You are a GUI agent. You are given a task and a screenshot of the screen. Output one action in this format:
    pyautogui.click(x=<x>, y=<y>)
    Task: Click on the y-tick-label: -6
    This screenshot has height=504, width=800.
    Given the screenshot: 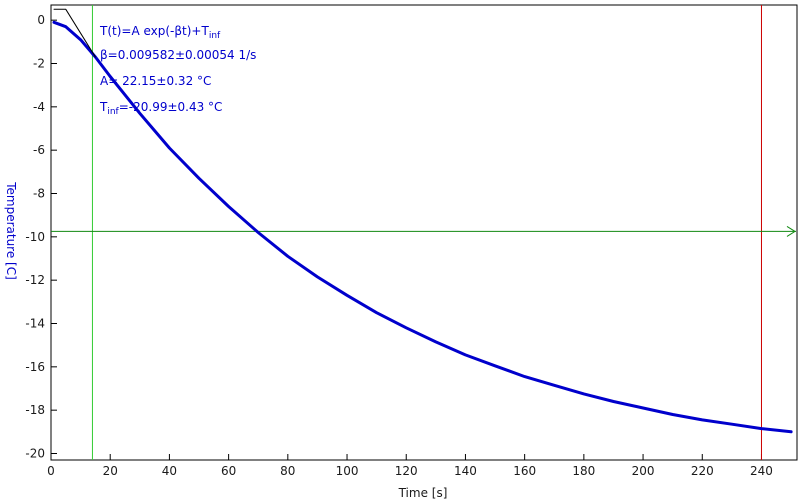 What is the action you would take?
    pyautogui.click(x=39, y=150)
    